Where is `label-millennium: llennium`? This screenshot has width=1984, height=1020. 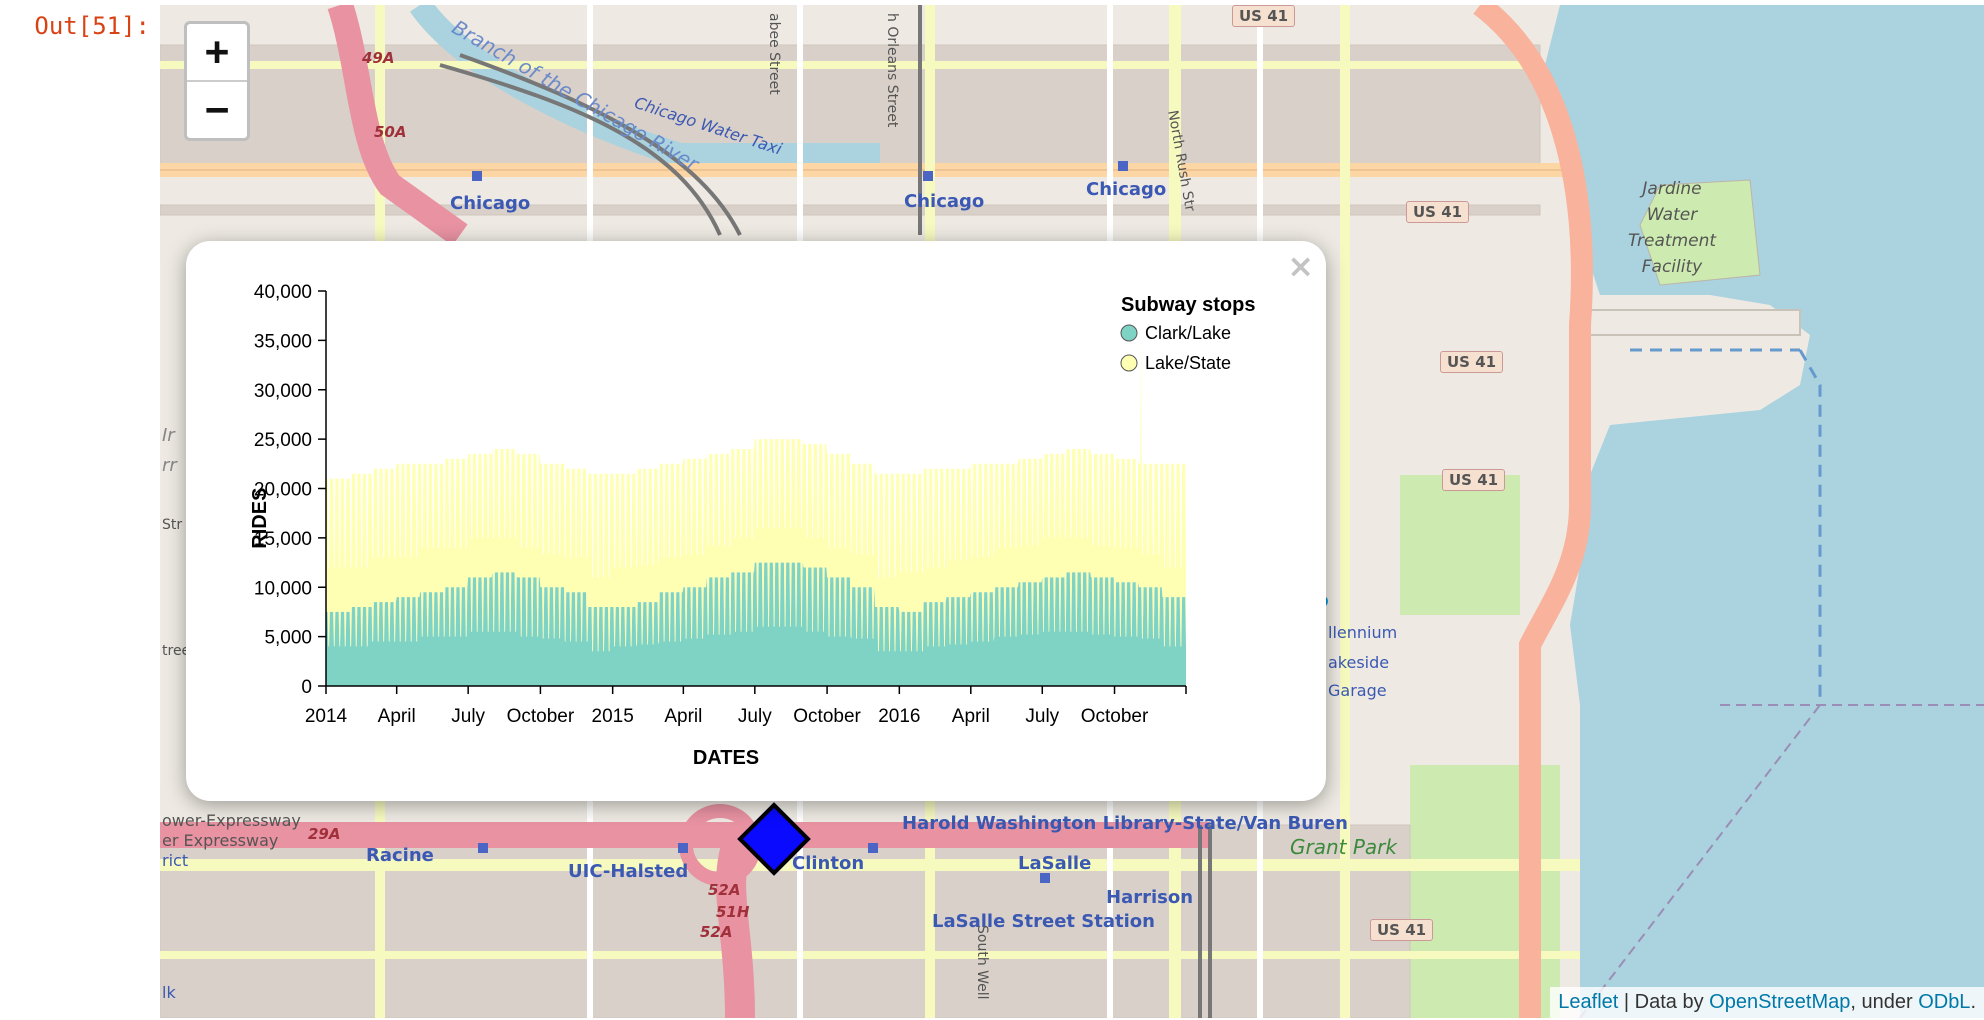
label-millennium: llennium is located at coordinates (1363, 632).